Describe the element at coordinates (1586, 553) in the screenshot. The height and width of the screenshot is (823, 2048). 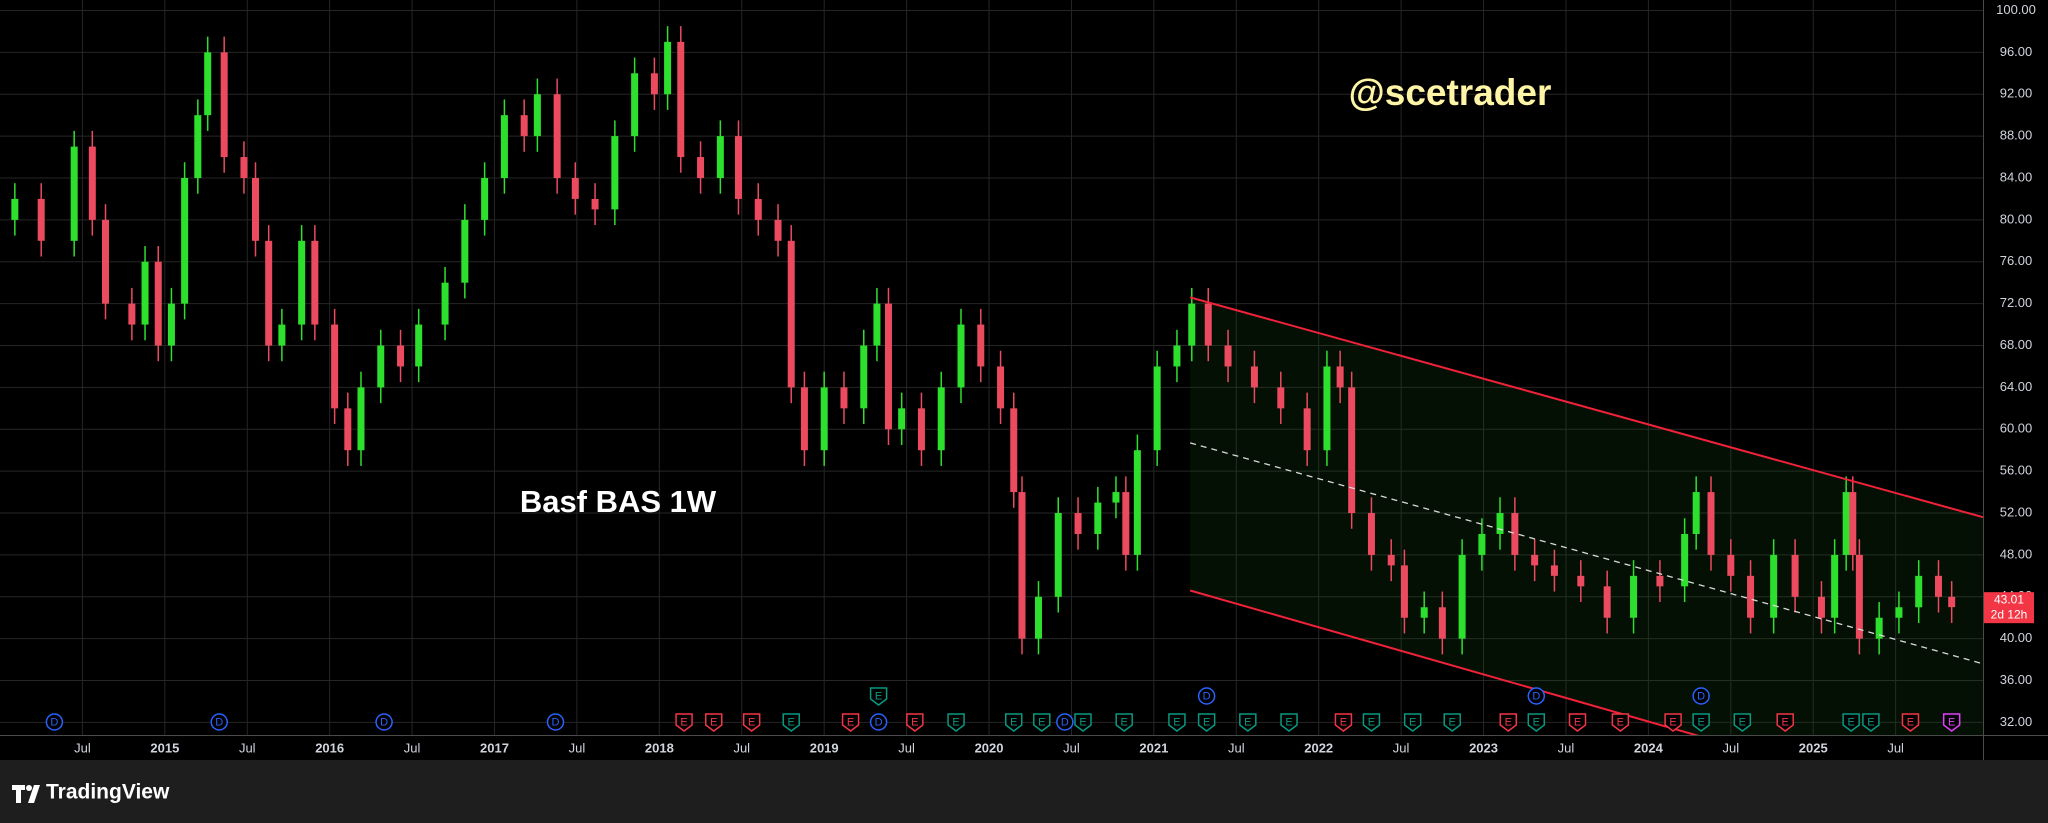
I see `channel-mid` at that location.